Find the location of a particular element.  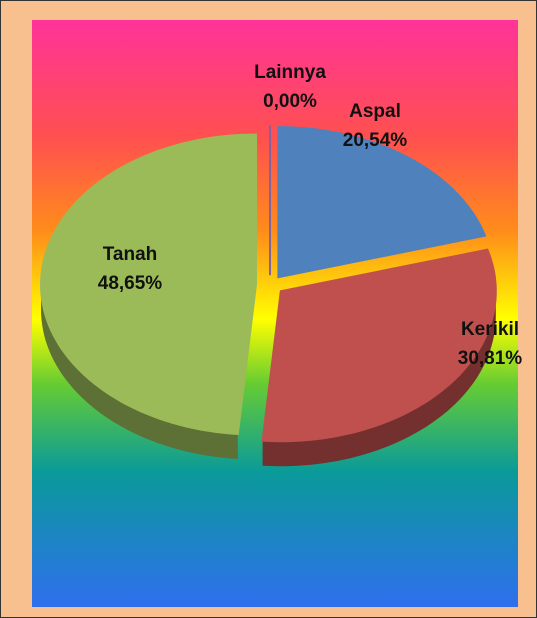

slice-label-value: 48,65% is located at coordinates (130, 283).